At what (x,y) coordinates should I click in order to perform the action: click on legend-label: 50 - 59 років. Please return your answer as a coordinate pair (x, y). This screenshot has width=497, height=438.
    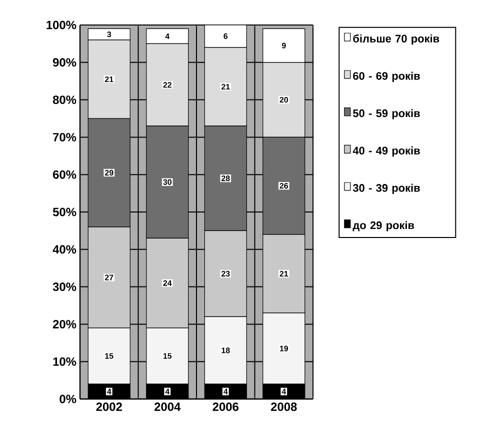
    Looking at the image, I should click on (386, 114).